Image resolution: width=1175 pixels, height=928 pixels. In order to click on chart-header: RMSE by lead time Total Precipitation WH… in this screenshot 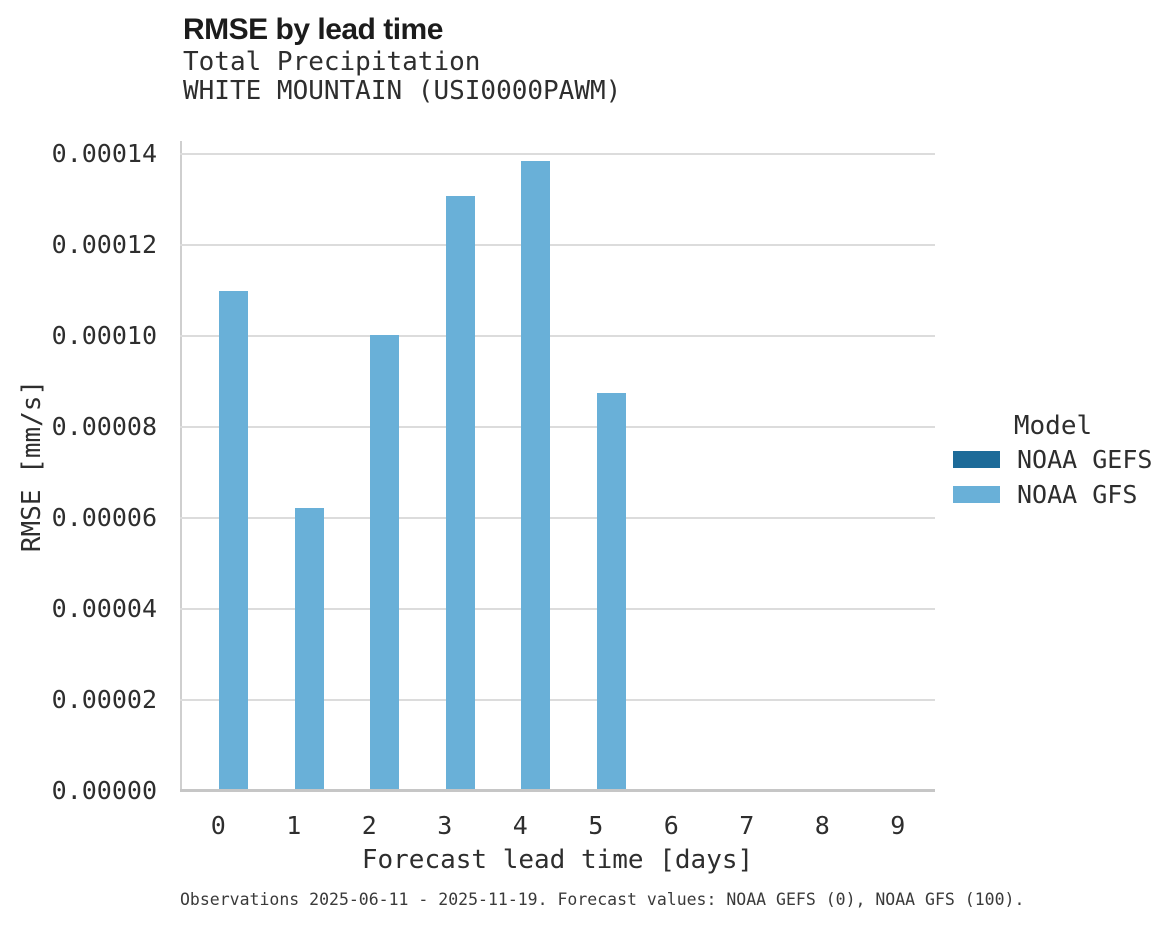, I will do `click(402, 59)`.